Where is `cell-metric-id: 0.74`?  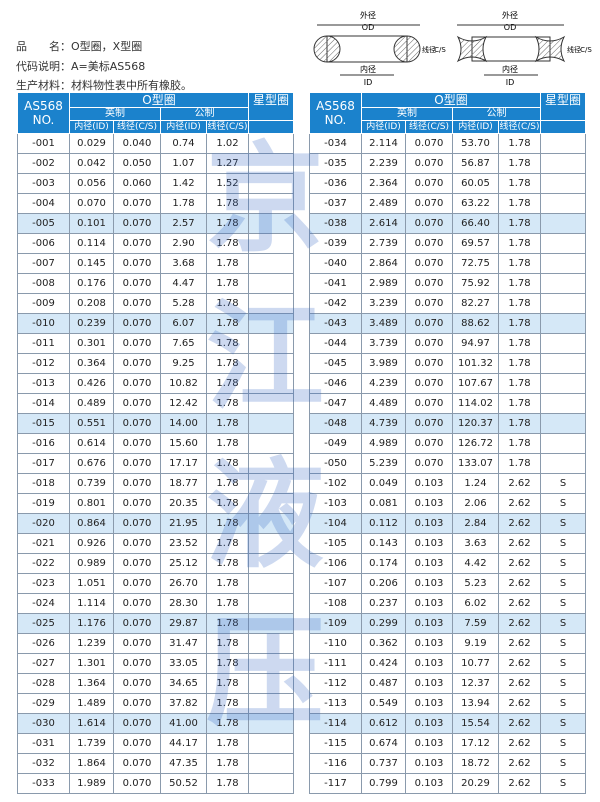 cell-metric-id: 0.74 is located at coordinates (183, 143).